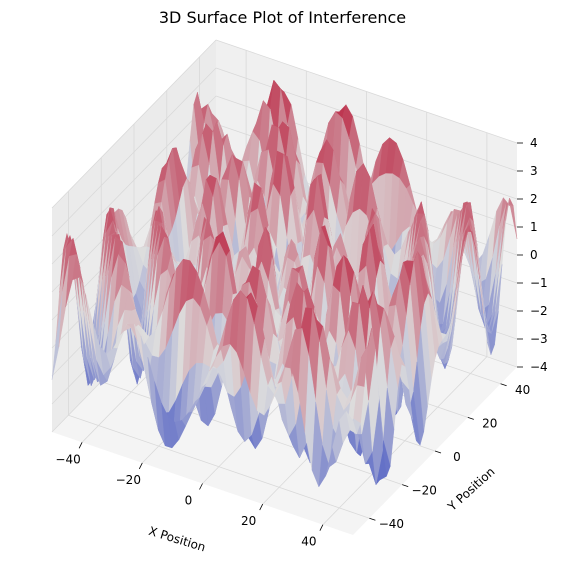 This screenshot has height=581, width=565. I want to click on chart-title: 3D Surface Plot of Interference, so click(282, 17).